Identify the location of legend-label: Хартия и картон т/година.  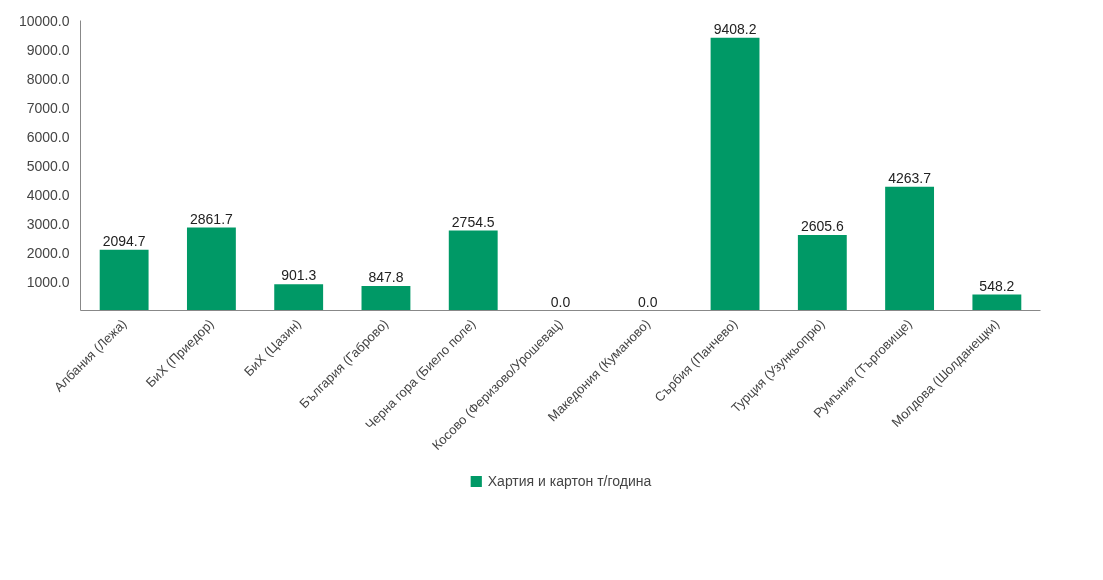
(569, 481).